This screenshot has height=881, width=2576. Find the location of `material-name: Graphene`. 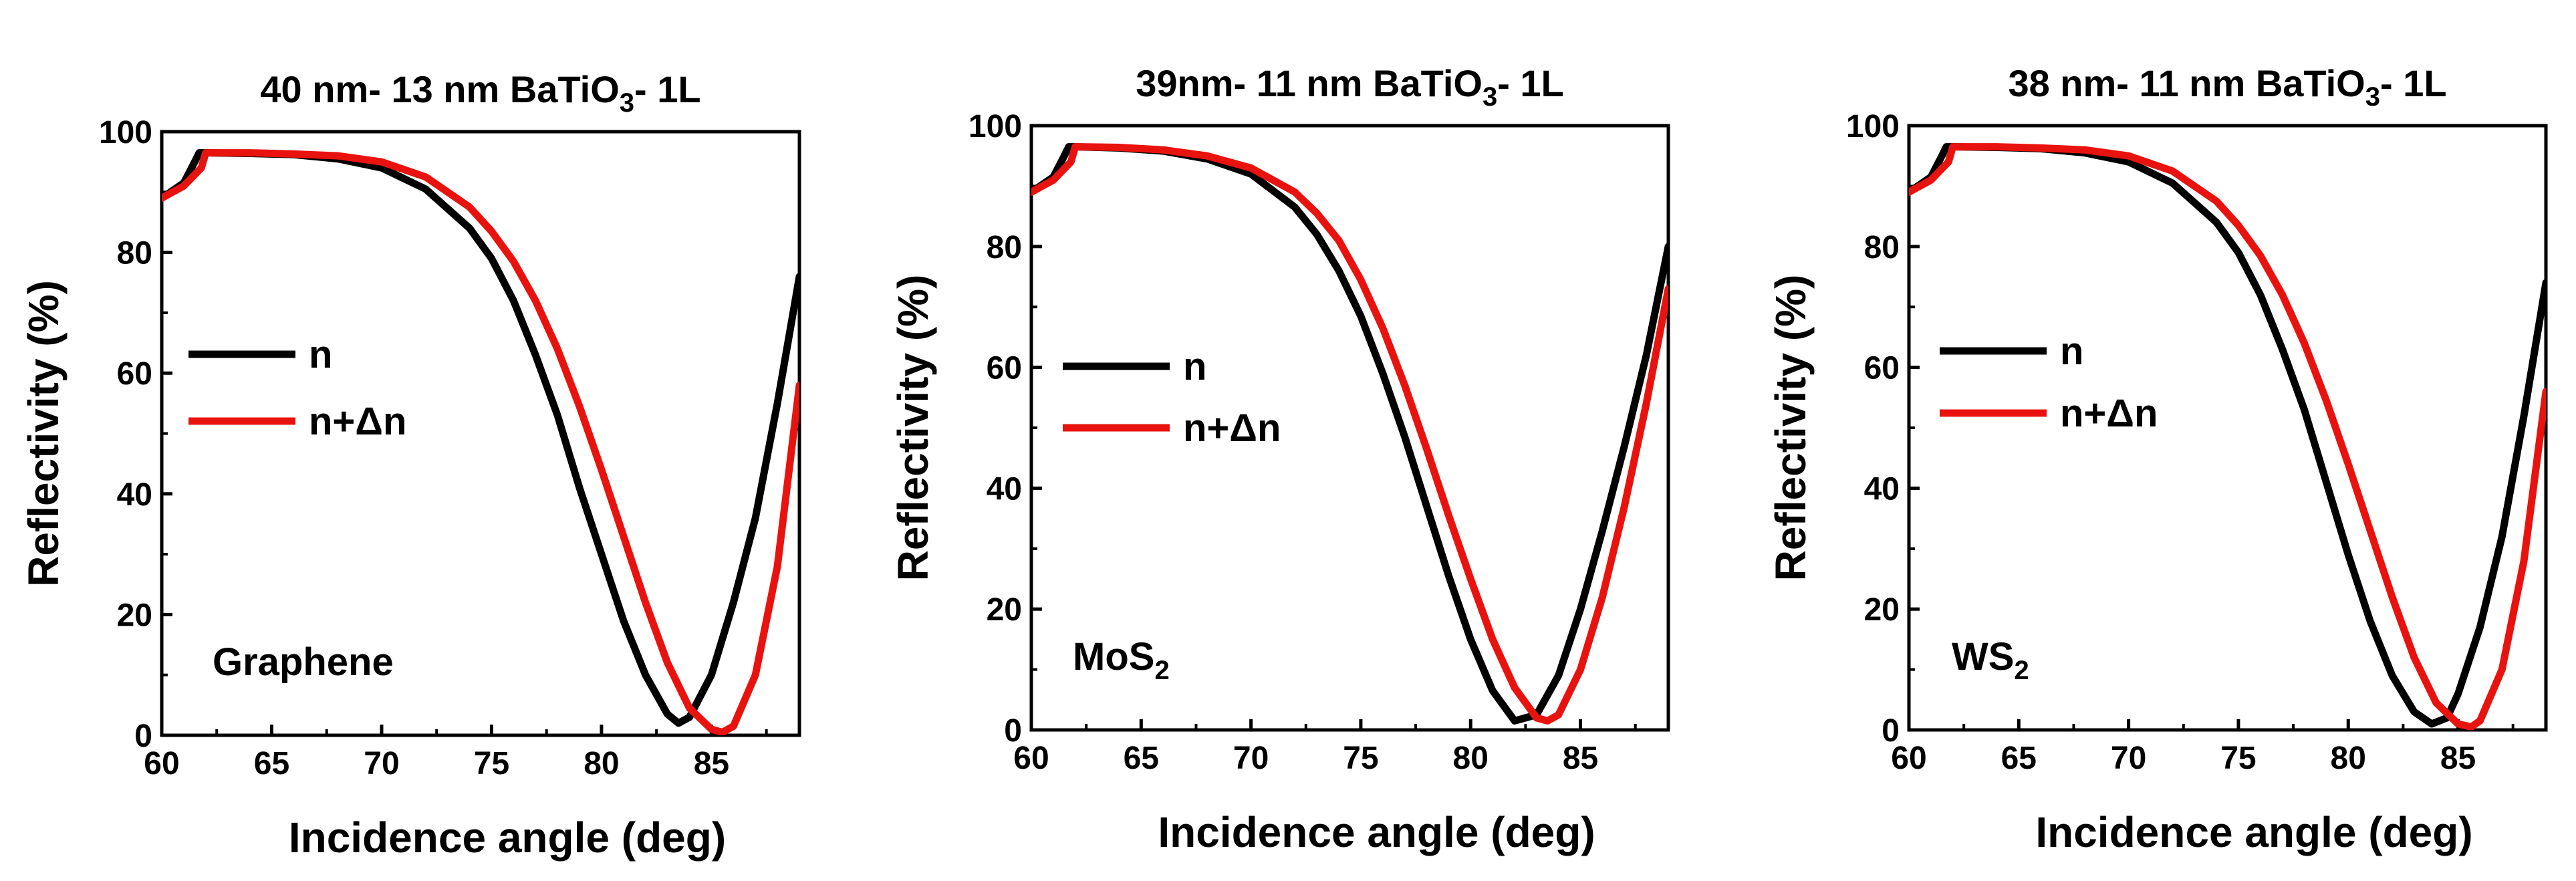

material-name: Graphene is located at coordinates (303, 662).